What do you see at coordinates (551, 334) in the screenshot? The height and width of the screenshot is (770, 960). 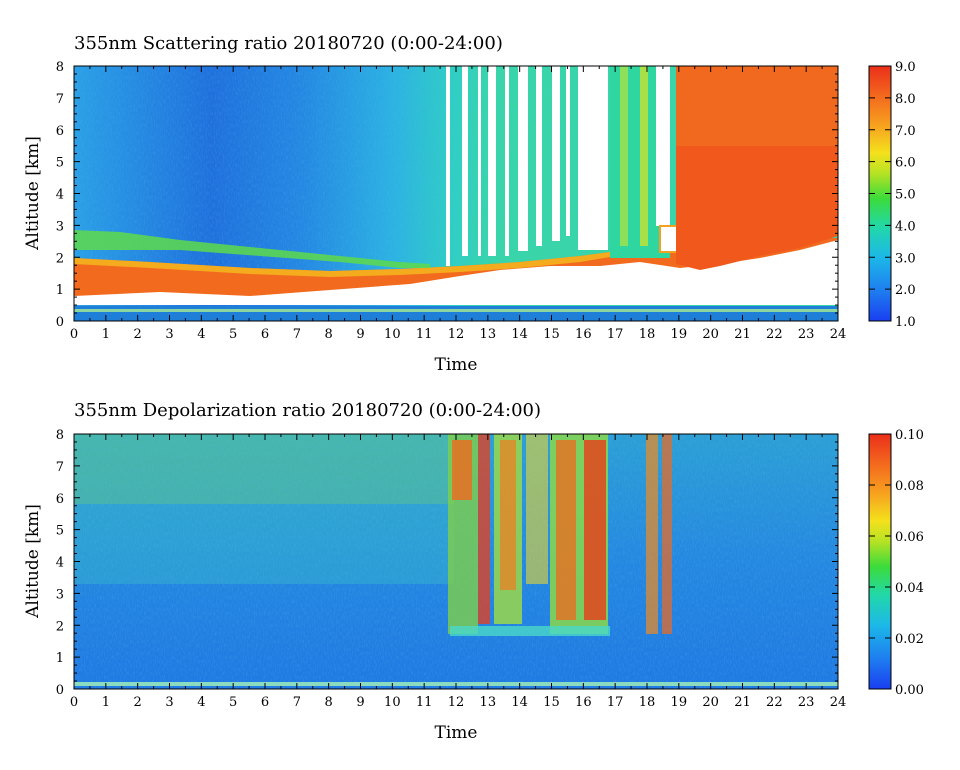 I see `x-tick-label: 15` at bounding box center [551, 334].